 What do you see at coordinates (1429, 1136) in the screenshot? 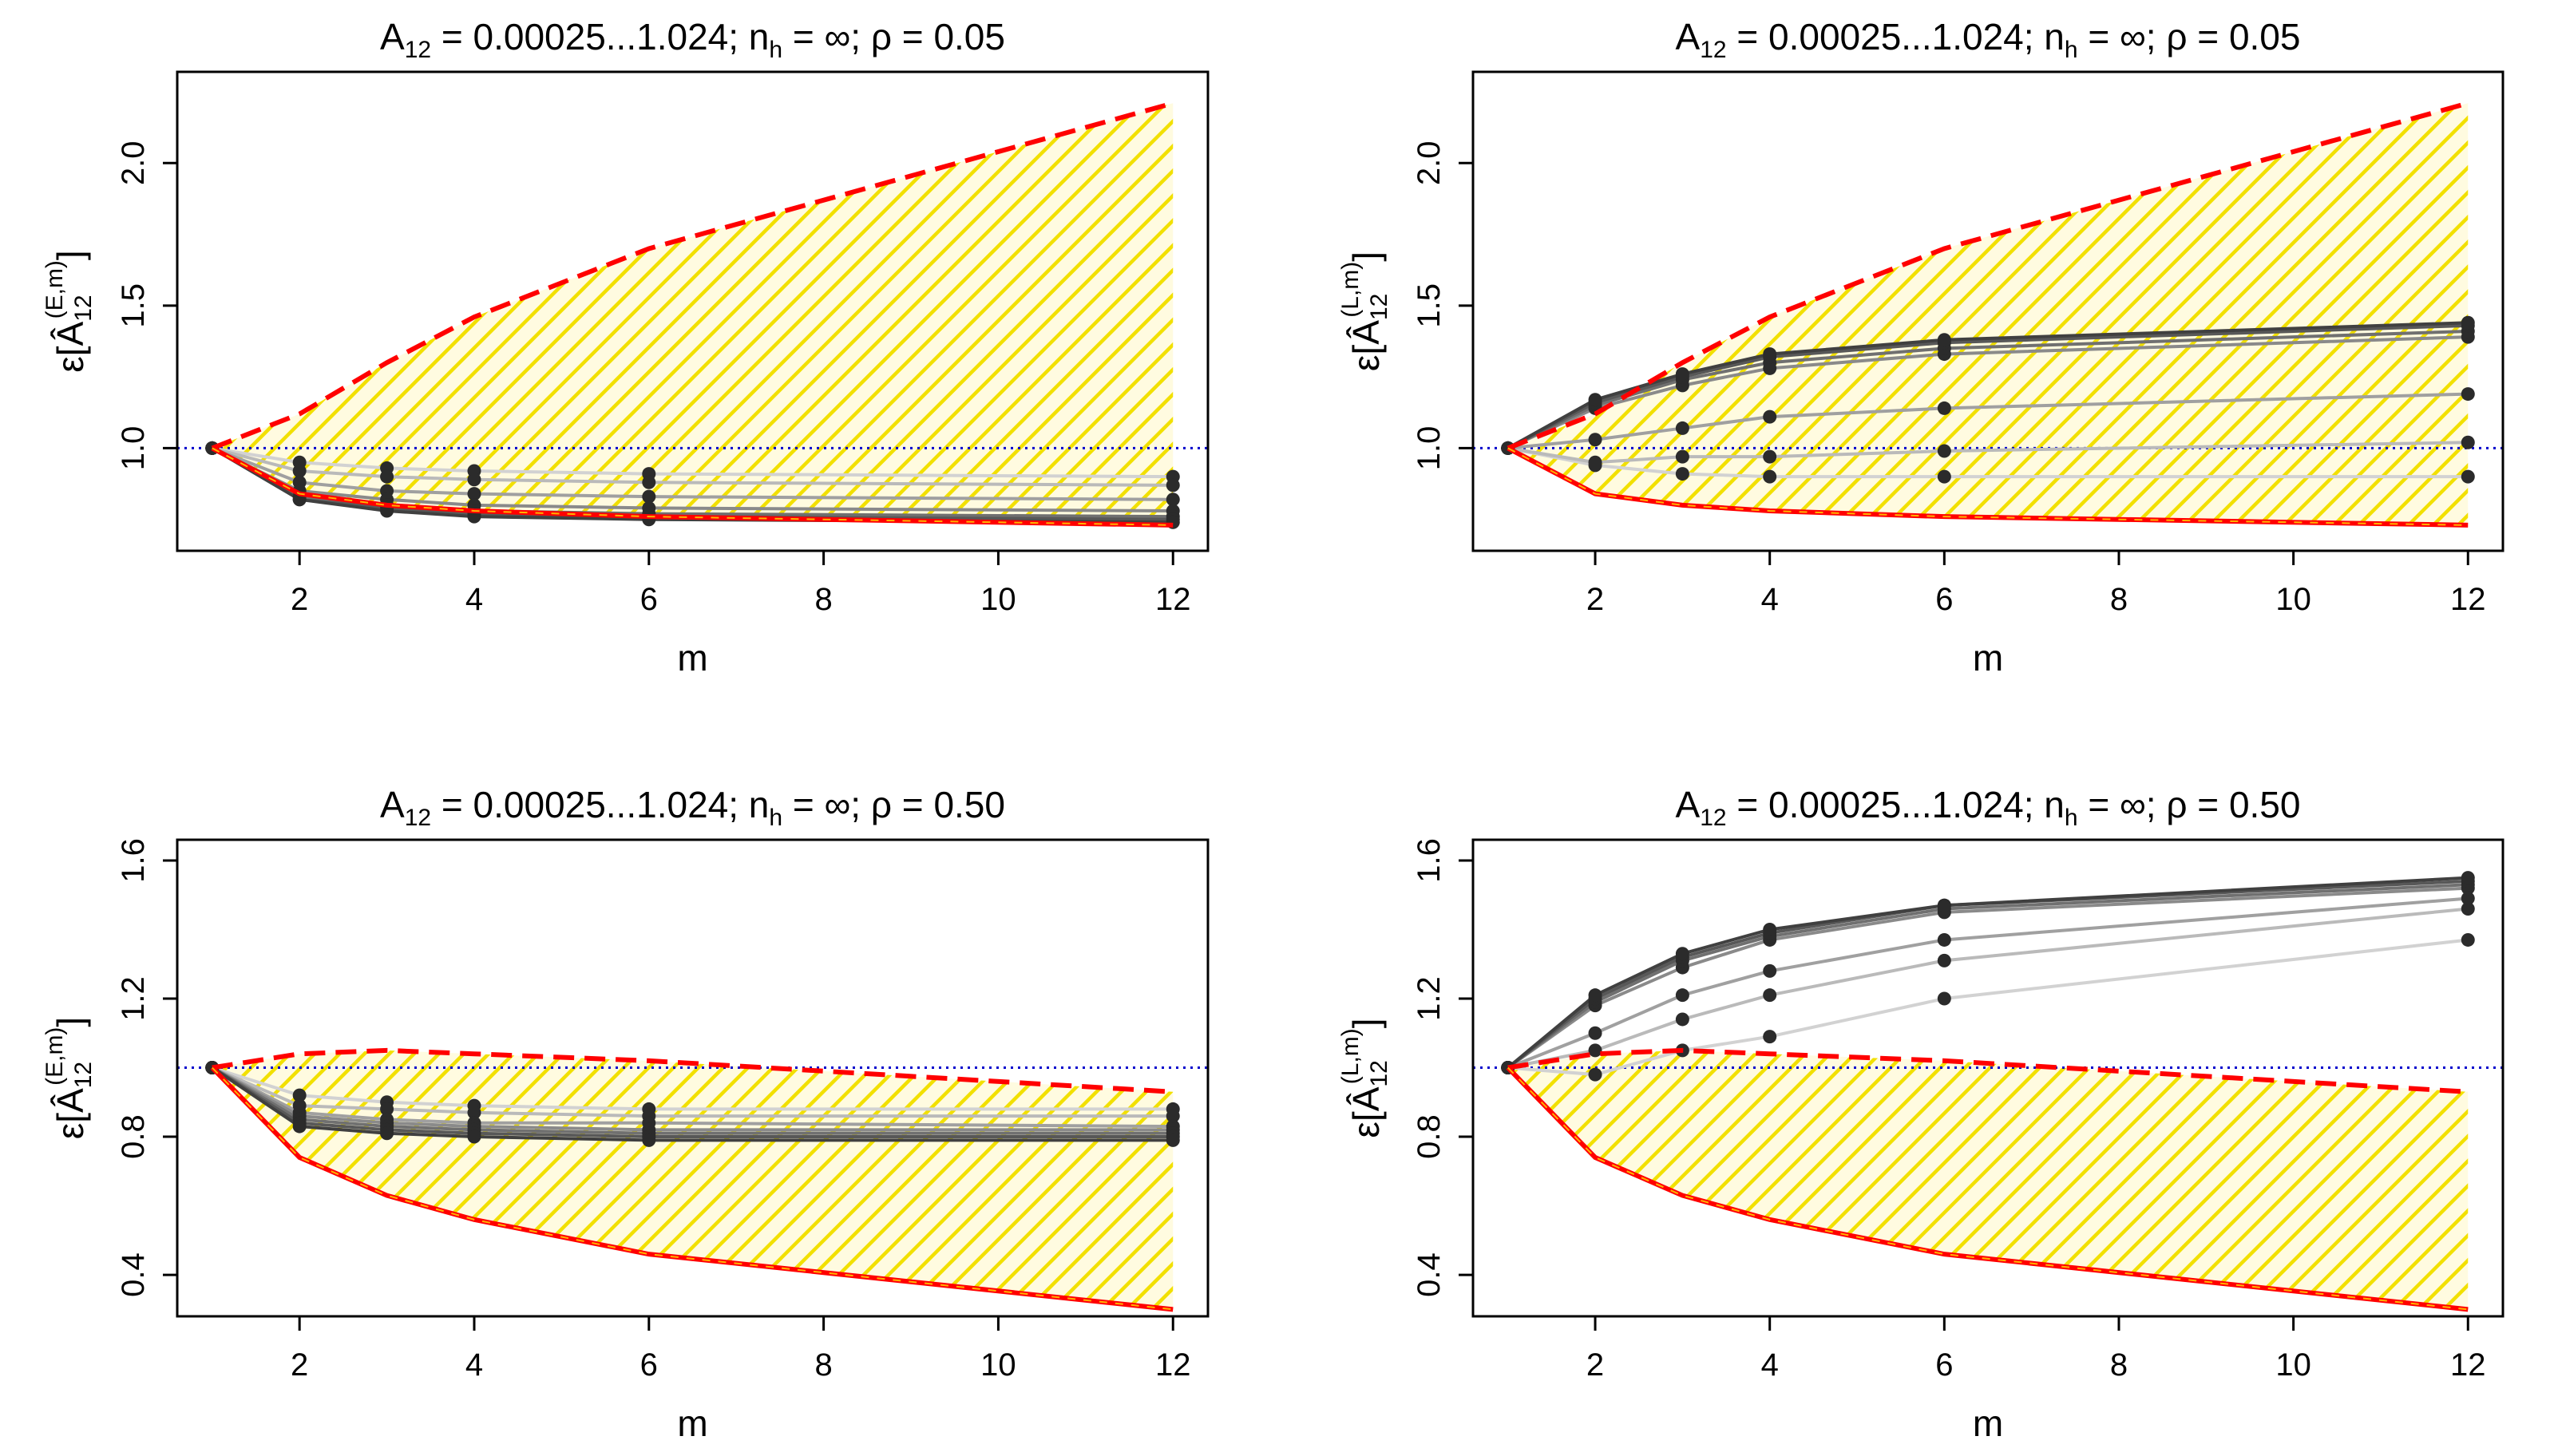
I see `y-tick-label: 0.8` at bounding box center [1429, 1136].